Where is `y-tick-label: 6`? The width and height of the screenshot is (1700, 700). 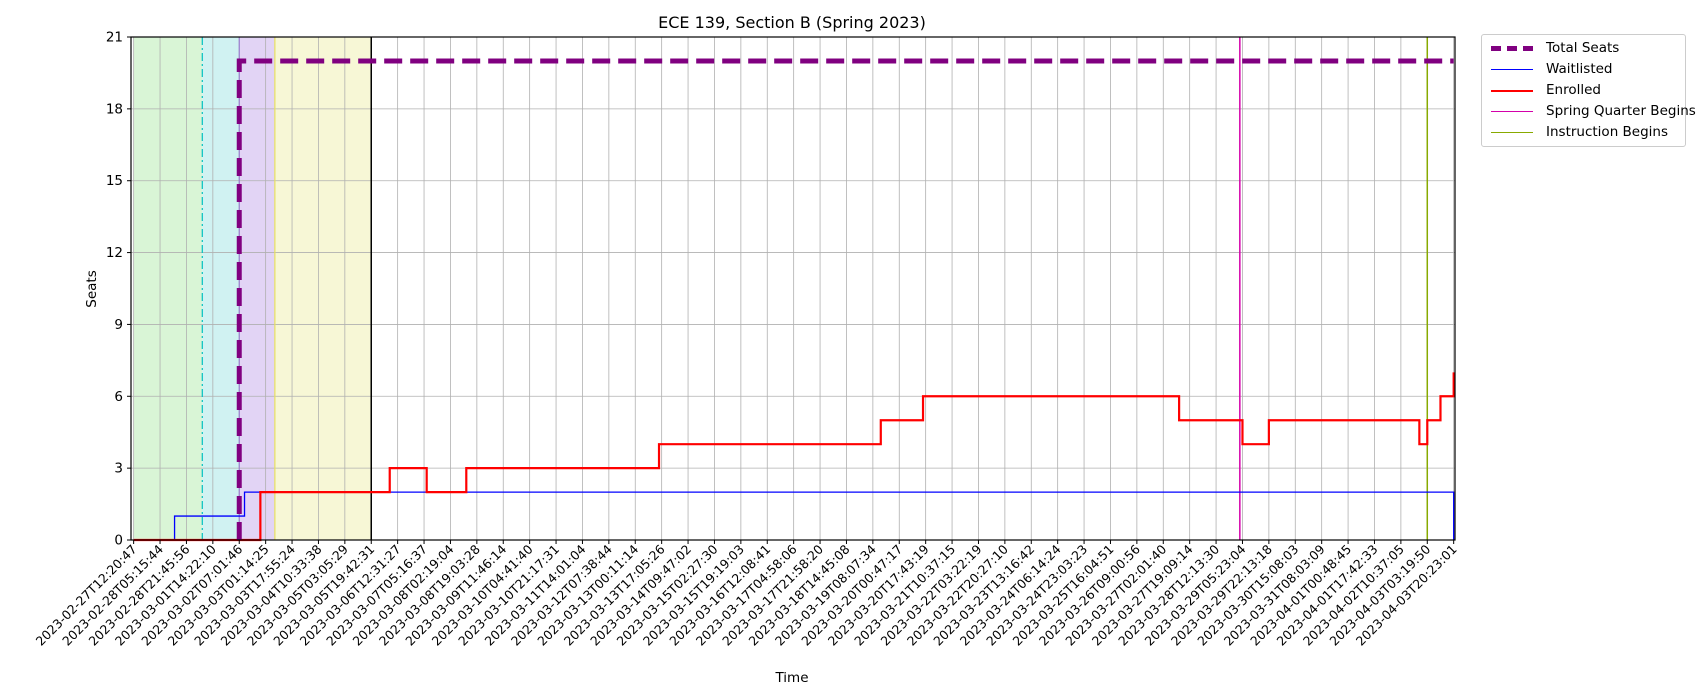 y-tick-label: 6 is located at coordinates (118, 397).